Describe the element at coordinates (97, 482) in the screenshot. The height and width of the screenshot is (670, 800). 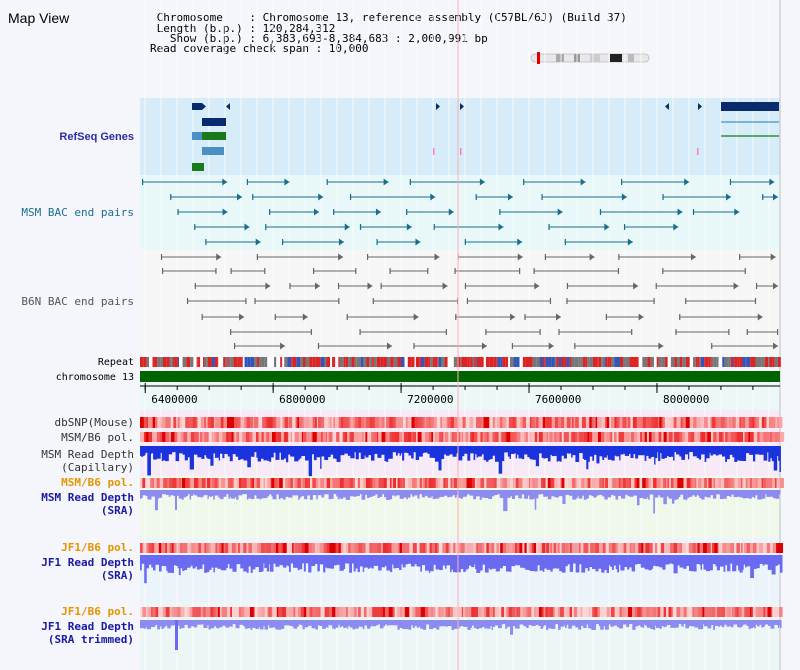
I see `track-label-msm-b6-pol-2: MSM/B6 pol.` at that location.